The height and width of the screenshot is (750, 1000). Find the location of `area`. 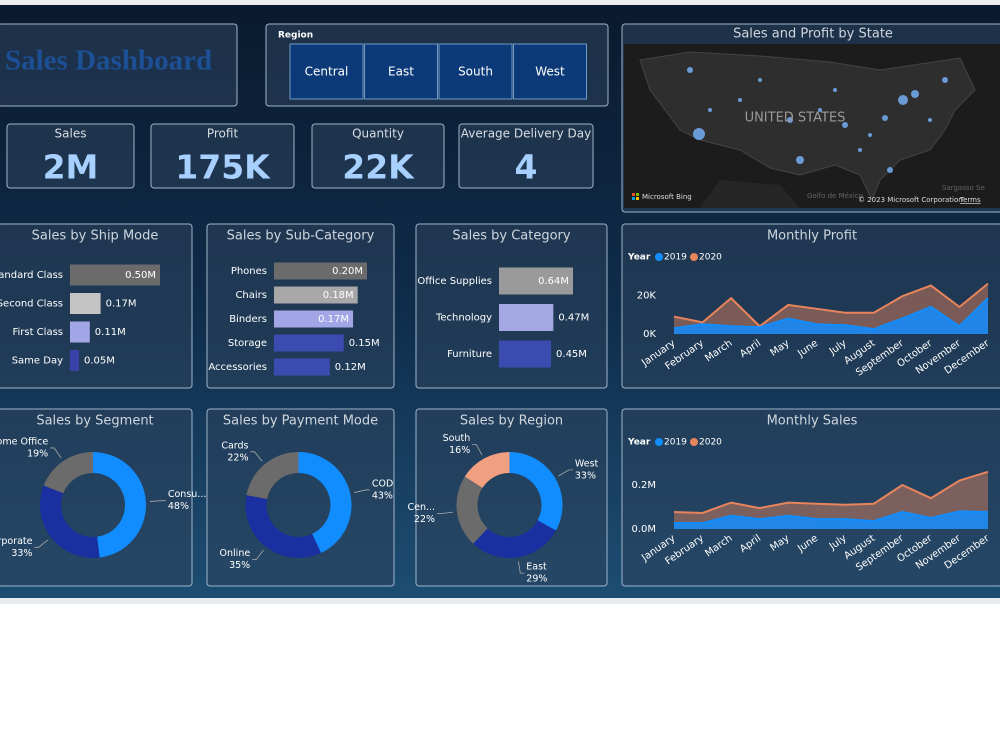

area is located at coordinates (831, 316).